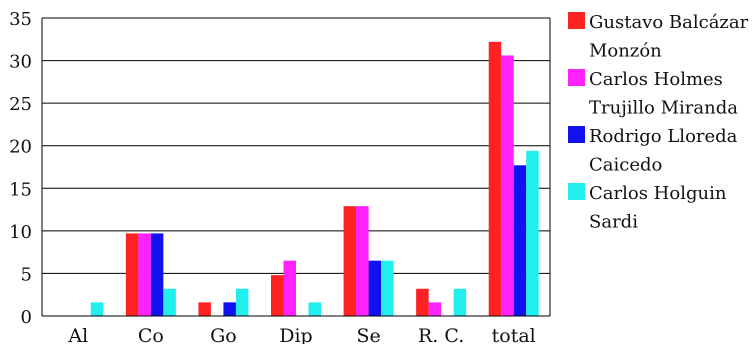 The height and width of the screenshot is (344, 753). What do you see at coordinates (663, 108) in the screenshot?
I see `legend-label-series-2-line-2: Trujillo Miranda` at bounding box center [663, 108].